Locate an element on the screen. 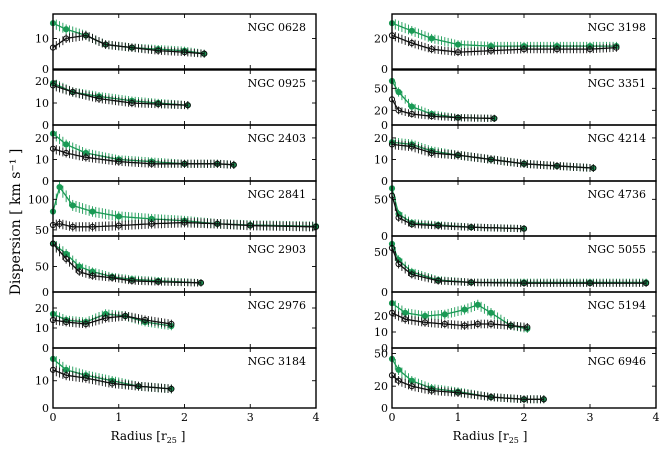 The image size is (664, 451). panel-ngc-2903: 0 50 NGC 2903 is located at coordinates (176, 267).